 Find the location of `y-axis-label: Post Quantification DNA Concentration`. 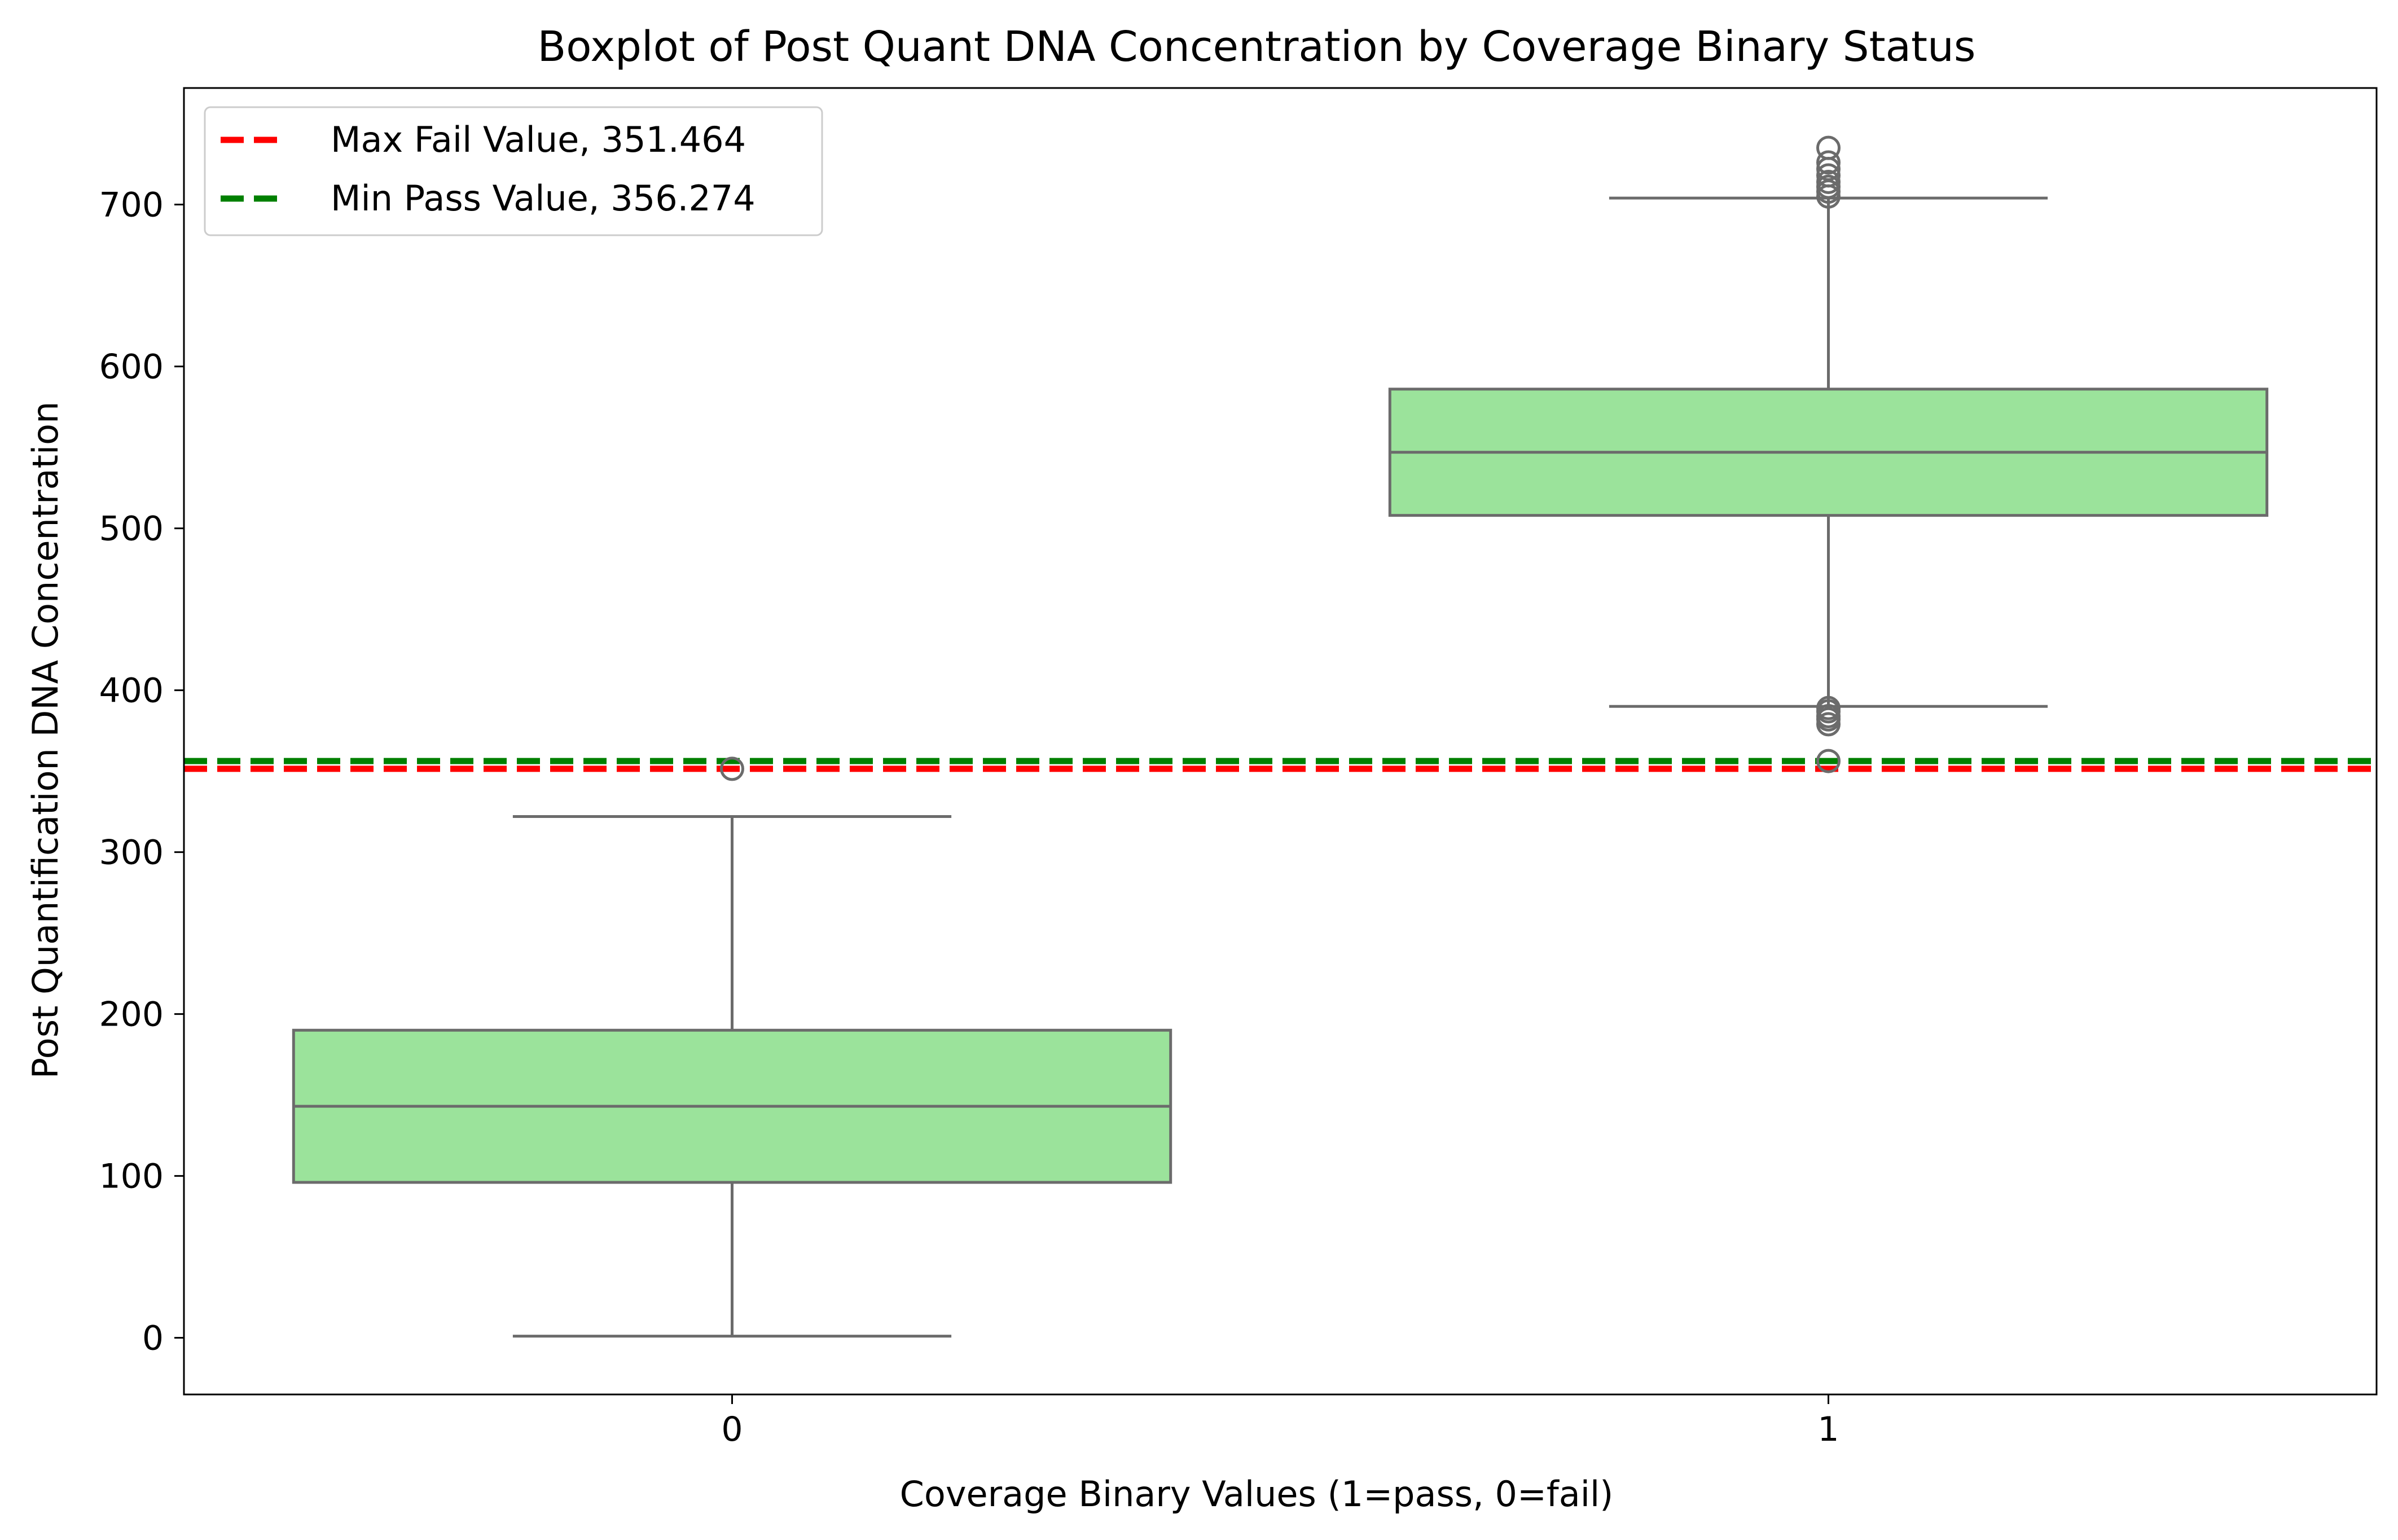

y-axis-label: Post Quantification DNA Concentration is located at coordinates (45, 740).